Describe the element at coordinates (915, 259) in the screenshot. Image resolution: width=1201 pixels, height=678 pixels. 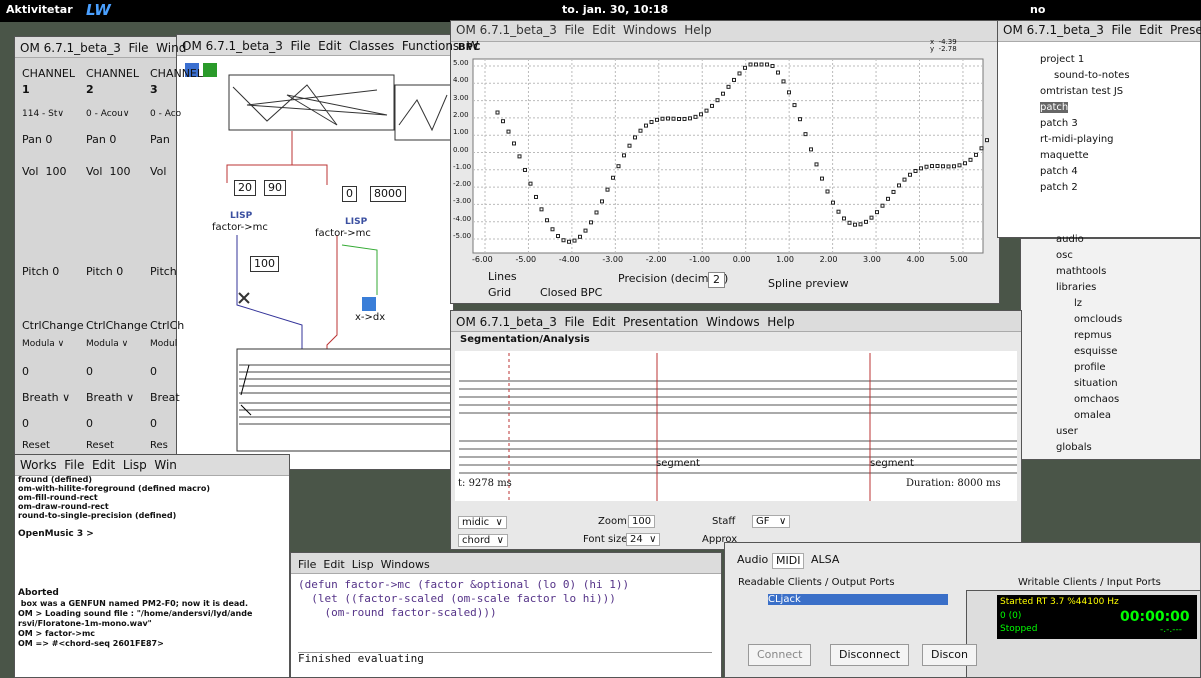
I see `x-axis-label: 4.00` at that location.